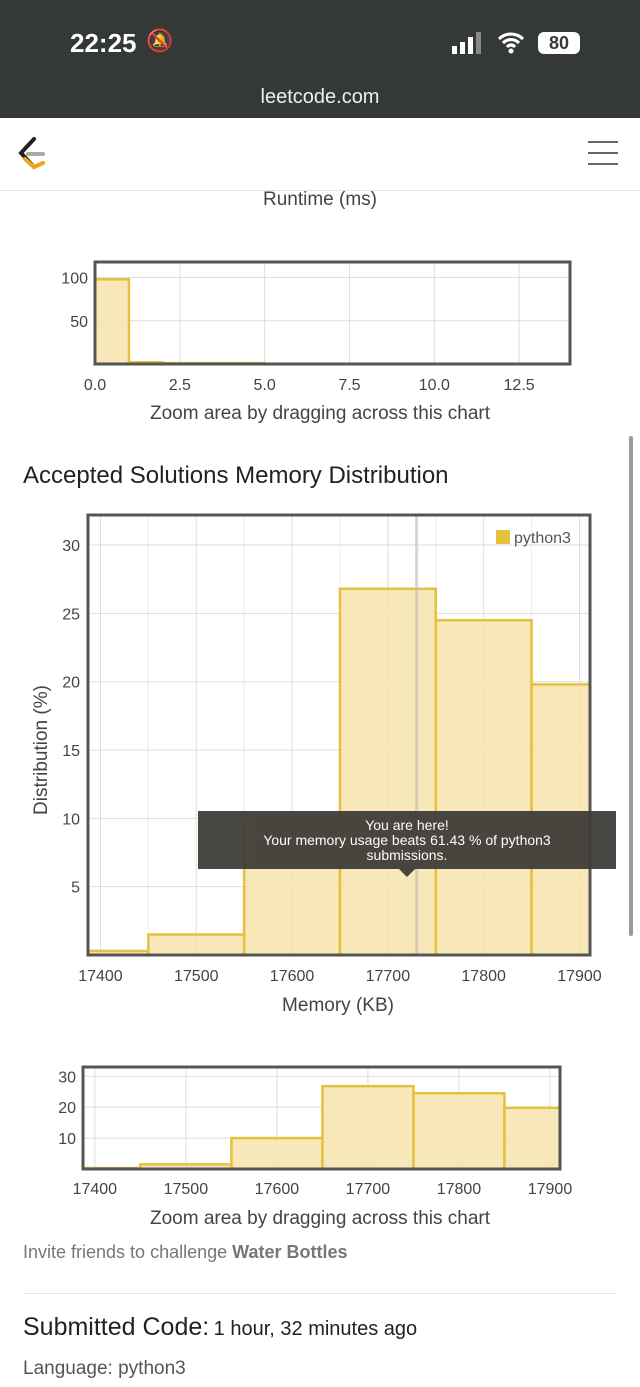 The width and height of the screenshot is (640, 1387). Describe the element at coordinates (320, 1218) in the screenshot. I see `memory-zoom-hint: Zoom area by dragging across this chart` at that location.